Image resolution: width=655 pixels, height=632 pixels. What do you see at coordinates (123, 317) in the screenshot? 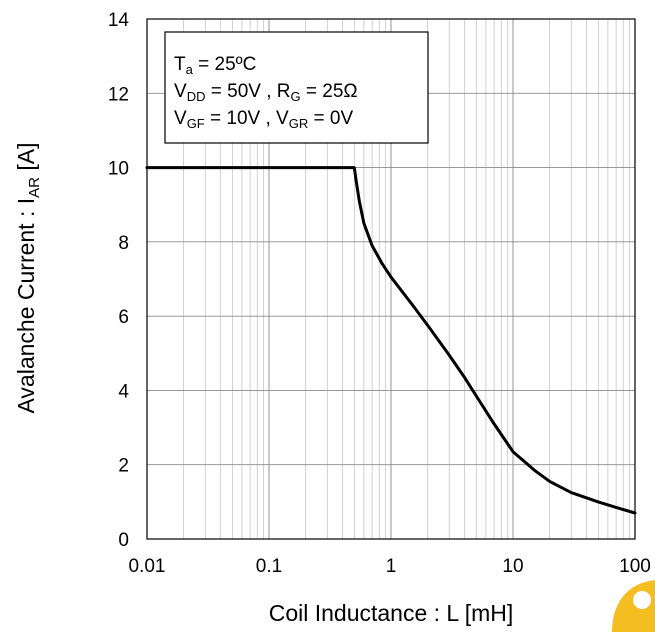
I see `y-tick-label: 6` at bounding box center [123, 317].